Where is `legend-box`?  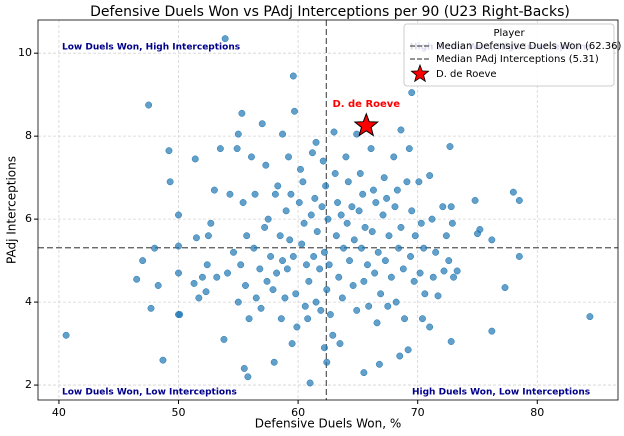 legend-box is located at coordinates (509, 55).